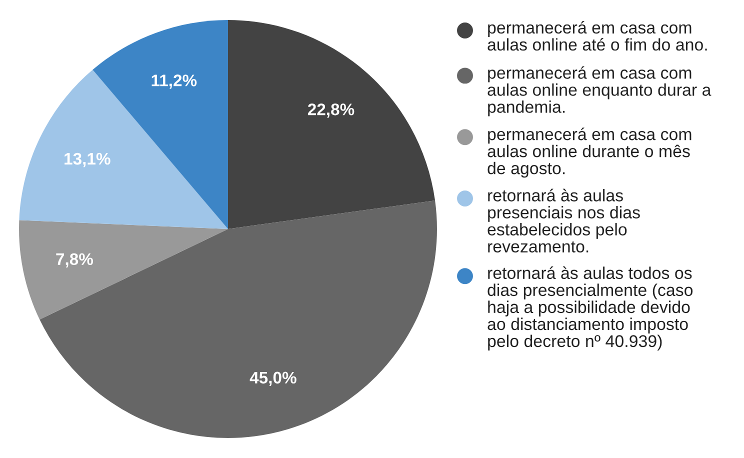  What do you see at coordinates (87, 160) in the screenshot?
I see `data-label: 13,1%` at bounding box center [87, 160].